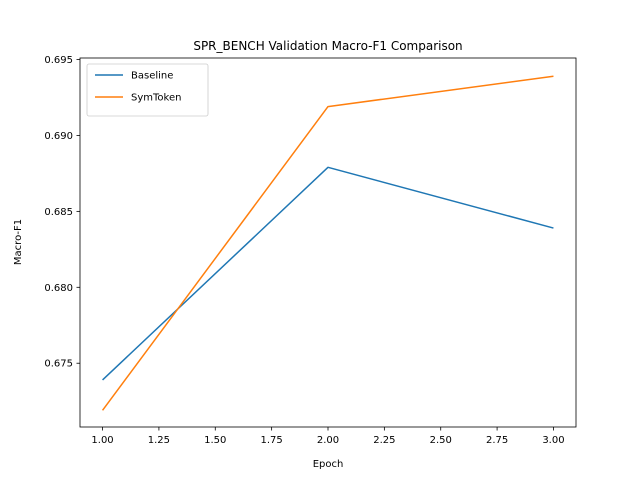  I want to click on y-axis: 0.675 0.680 0.685 0.690 0.695, so click(62, 212).